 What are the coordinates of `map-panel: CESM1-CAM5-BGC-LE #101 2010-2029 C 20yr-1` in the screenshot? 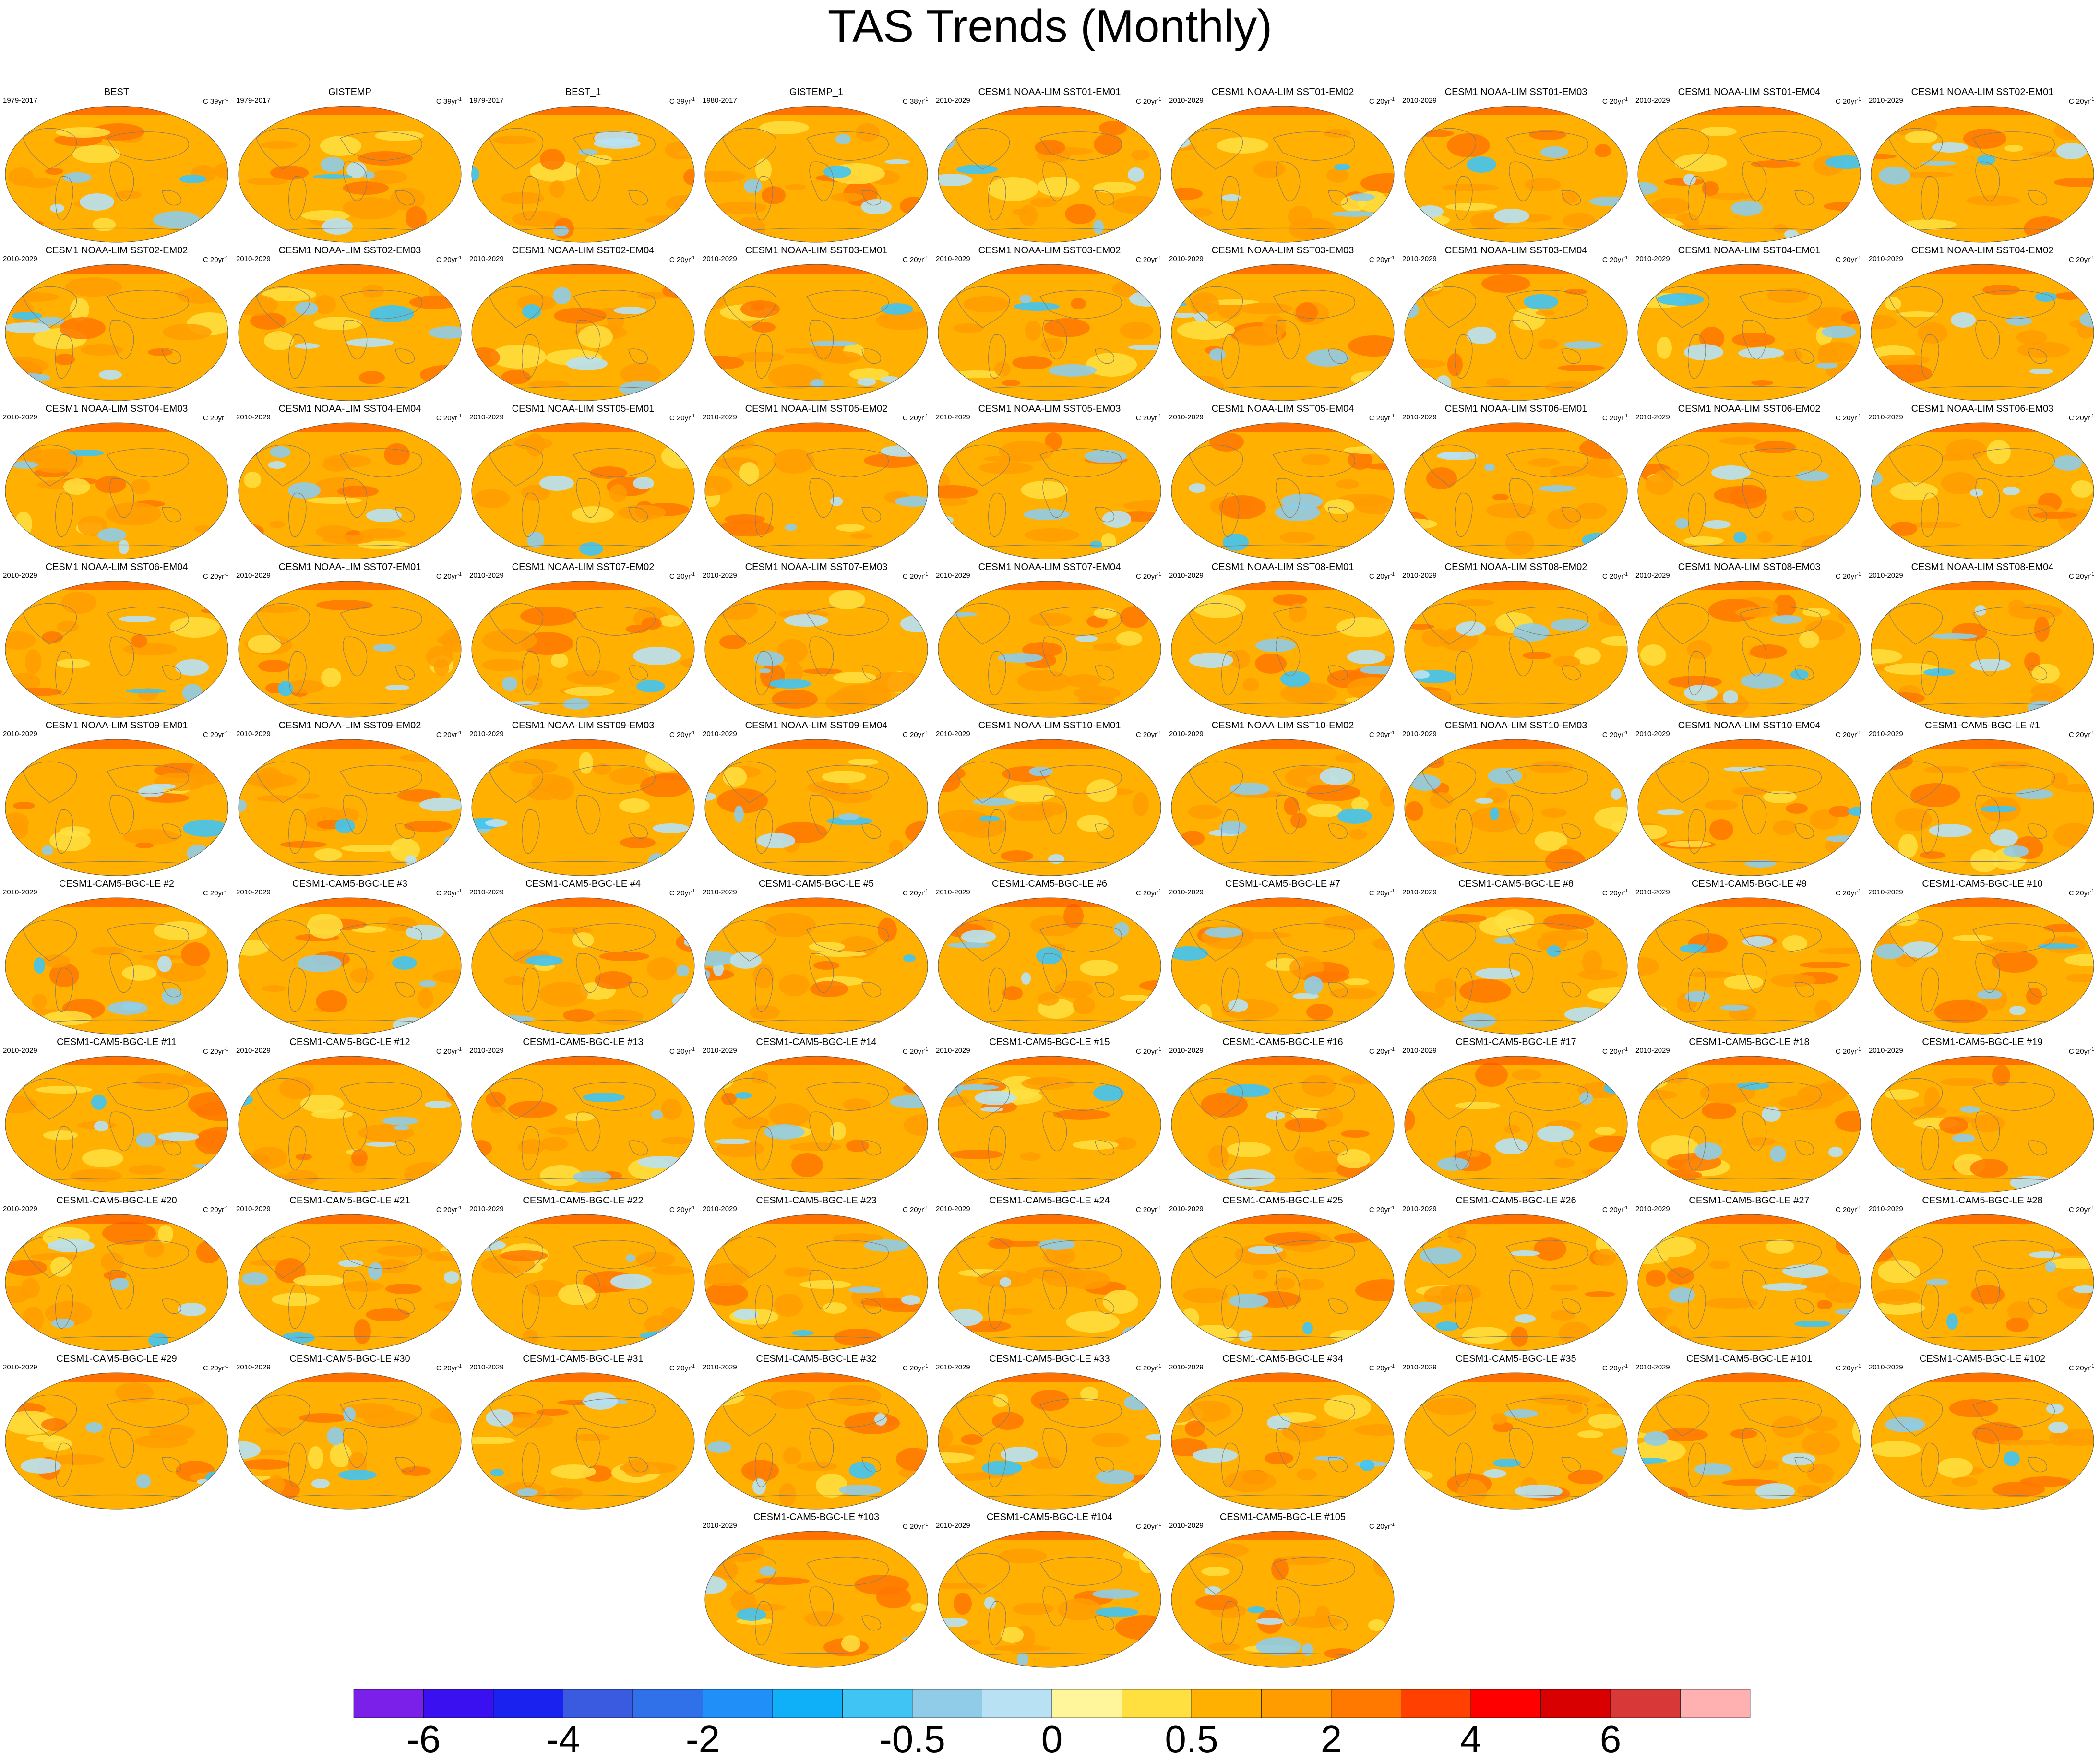 It's located at (1749, 1432).